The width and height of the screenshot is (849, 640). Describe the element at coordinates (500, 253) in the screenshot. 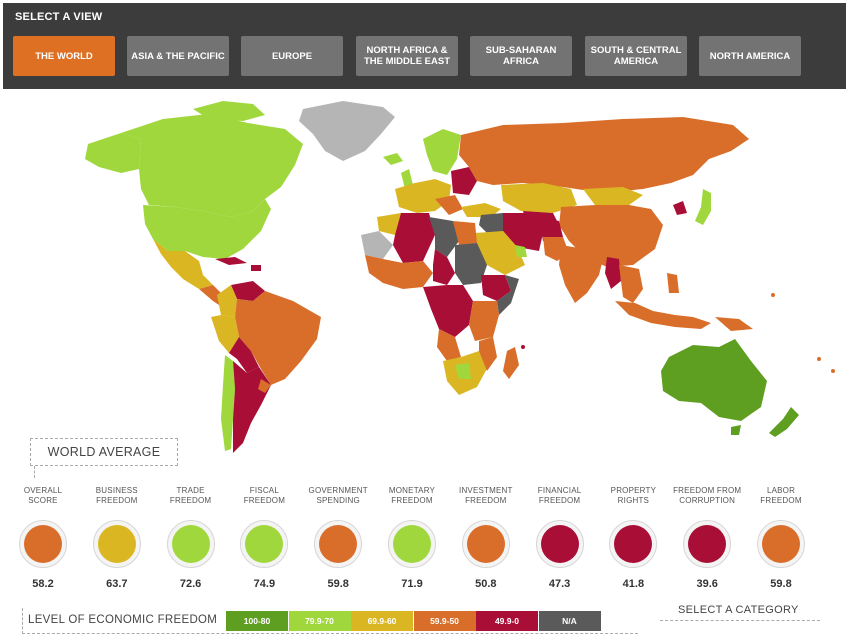

I see `country-saudi-arabia` at that location.